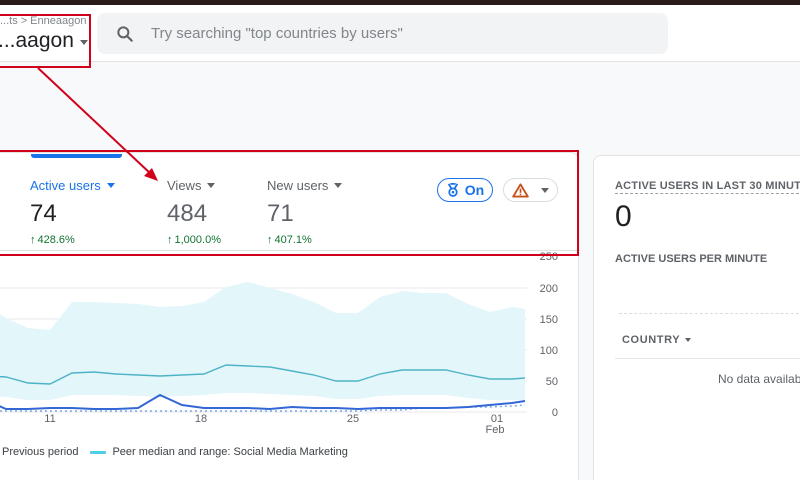  I want to click on benchmark-toggle-chip: On, so click(465, 190).